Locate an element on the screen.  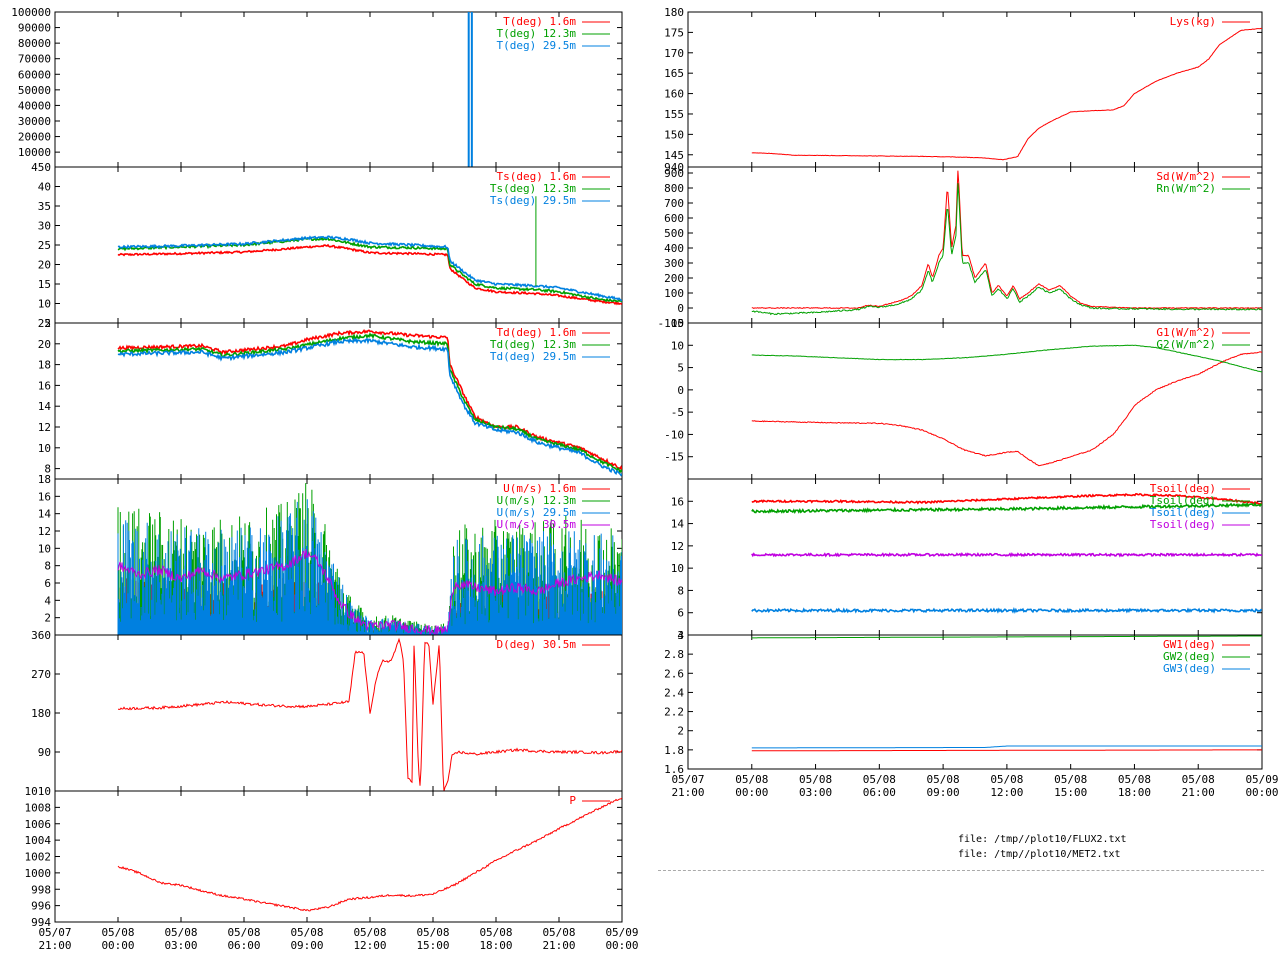
xtick-label: 21:00 is located at coordinates (54, 945).